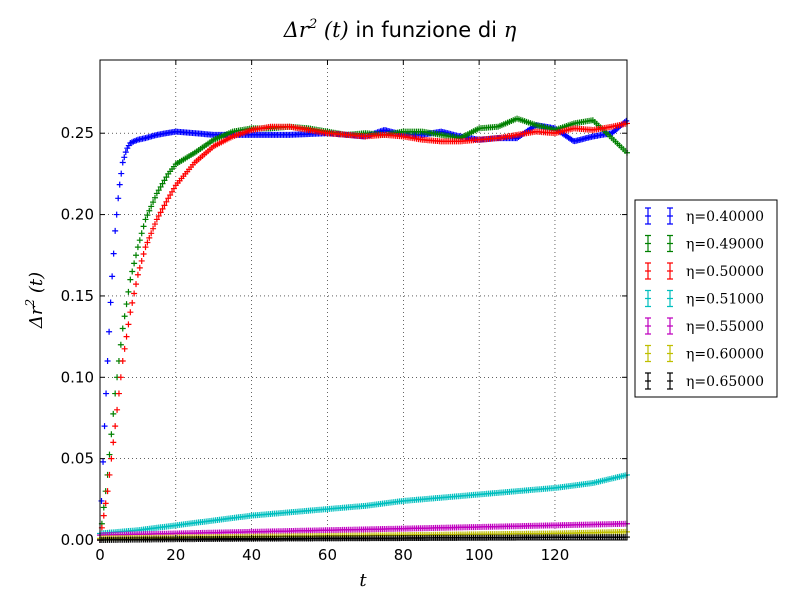  I want to click on legend-label: η=0.49000, so click(725, 245).